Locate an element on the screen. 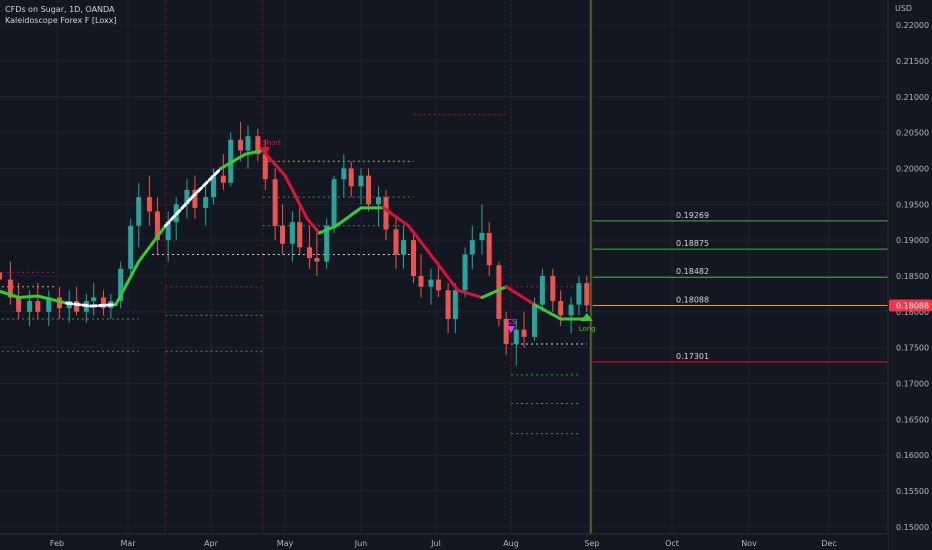 This screenshot has height=550, width=932. price-tick-label: 0.20500 is located at coordinates (912, 133).